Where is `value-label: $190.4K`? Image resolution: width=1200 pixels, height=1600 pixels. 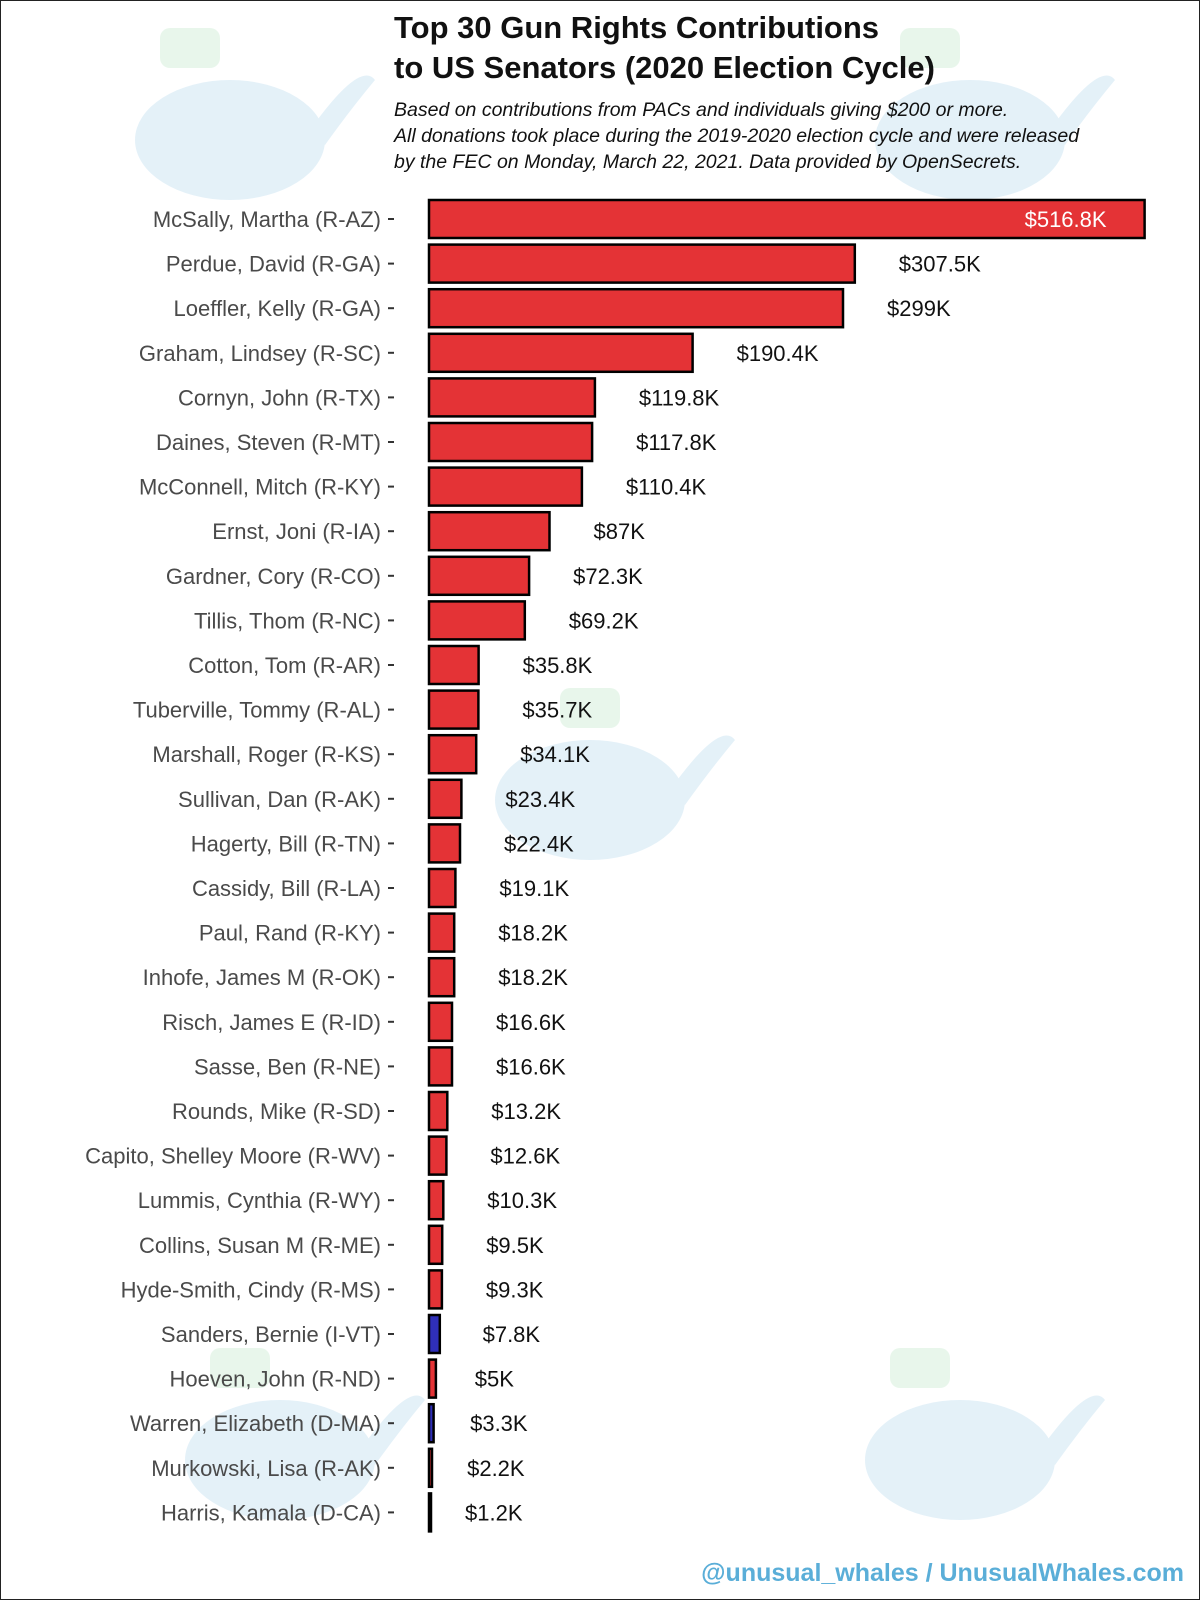 value-label: $190.4K is located at coordinates (778, 353).